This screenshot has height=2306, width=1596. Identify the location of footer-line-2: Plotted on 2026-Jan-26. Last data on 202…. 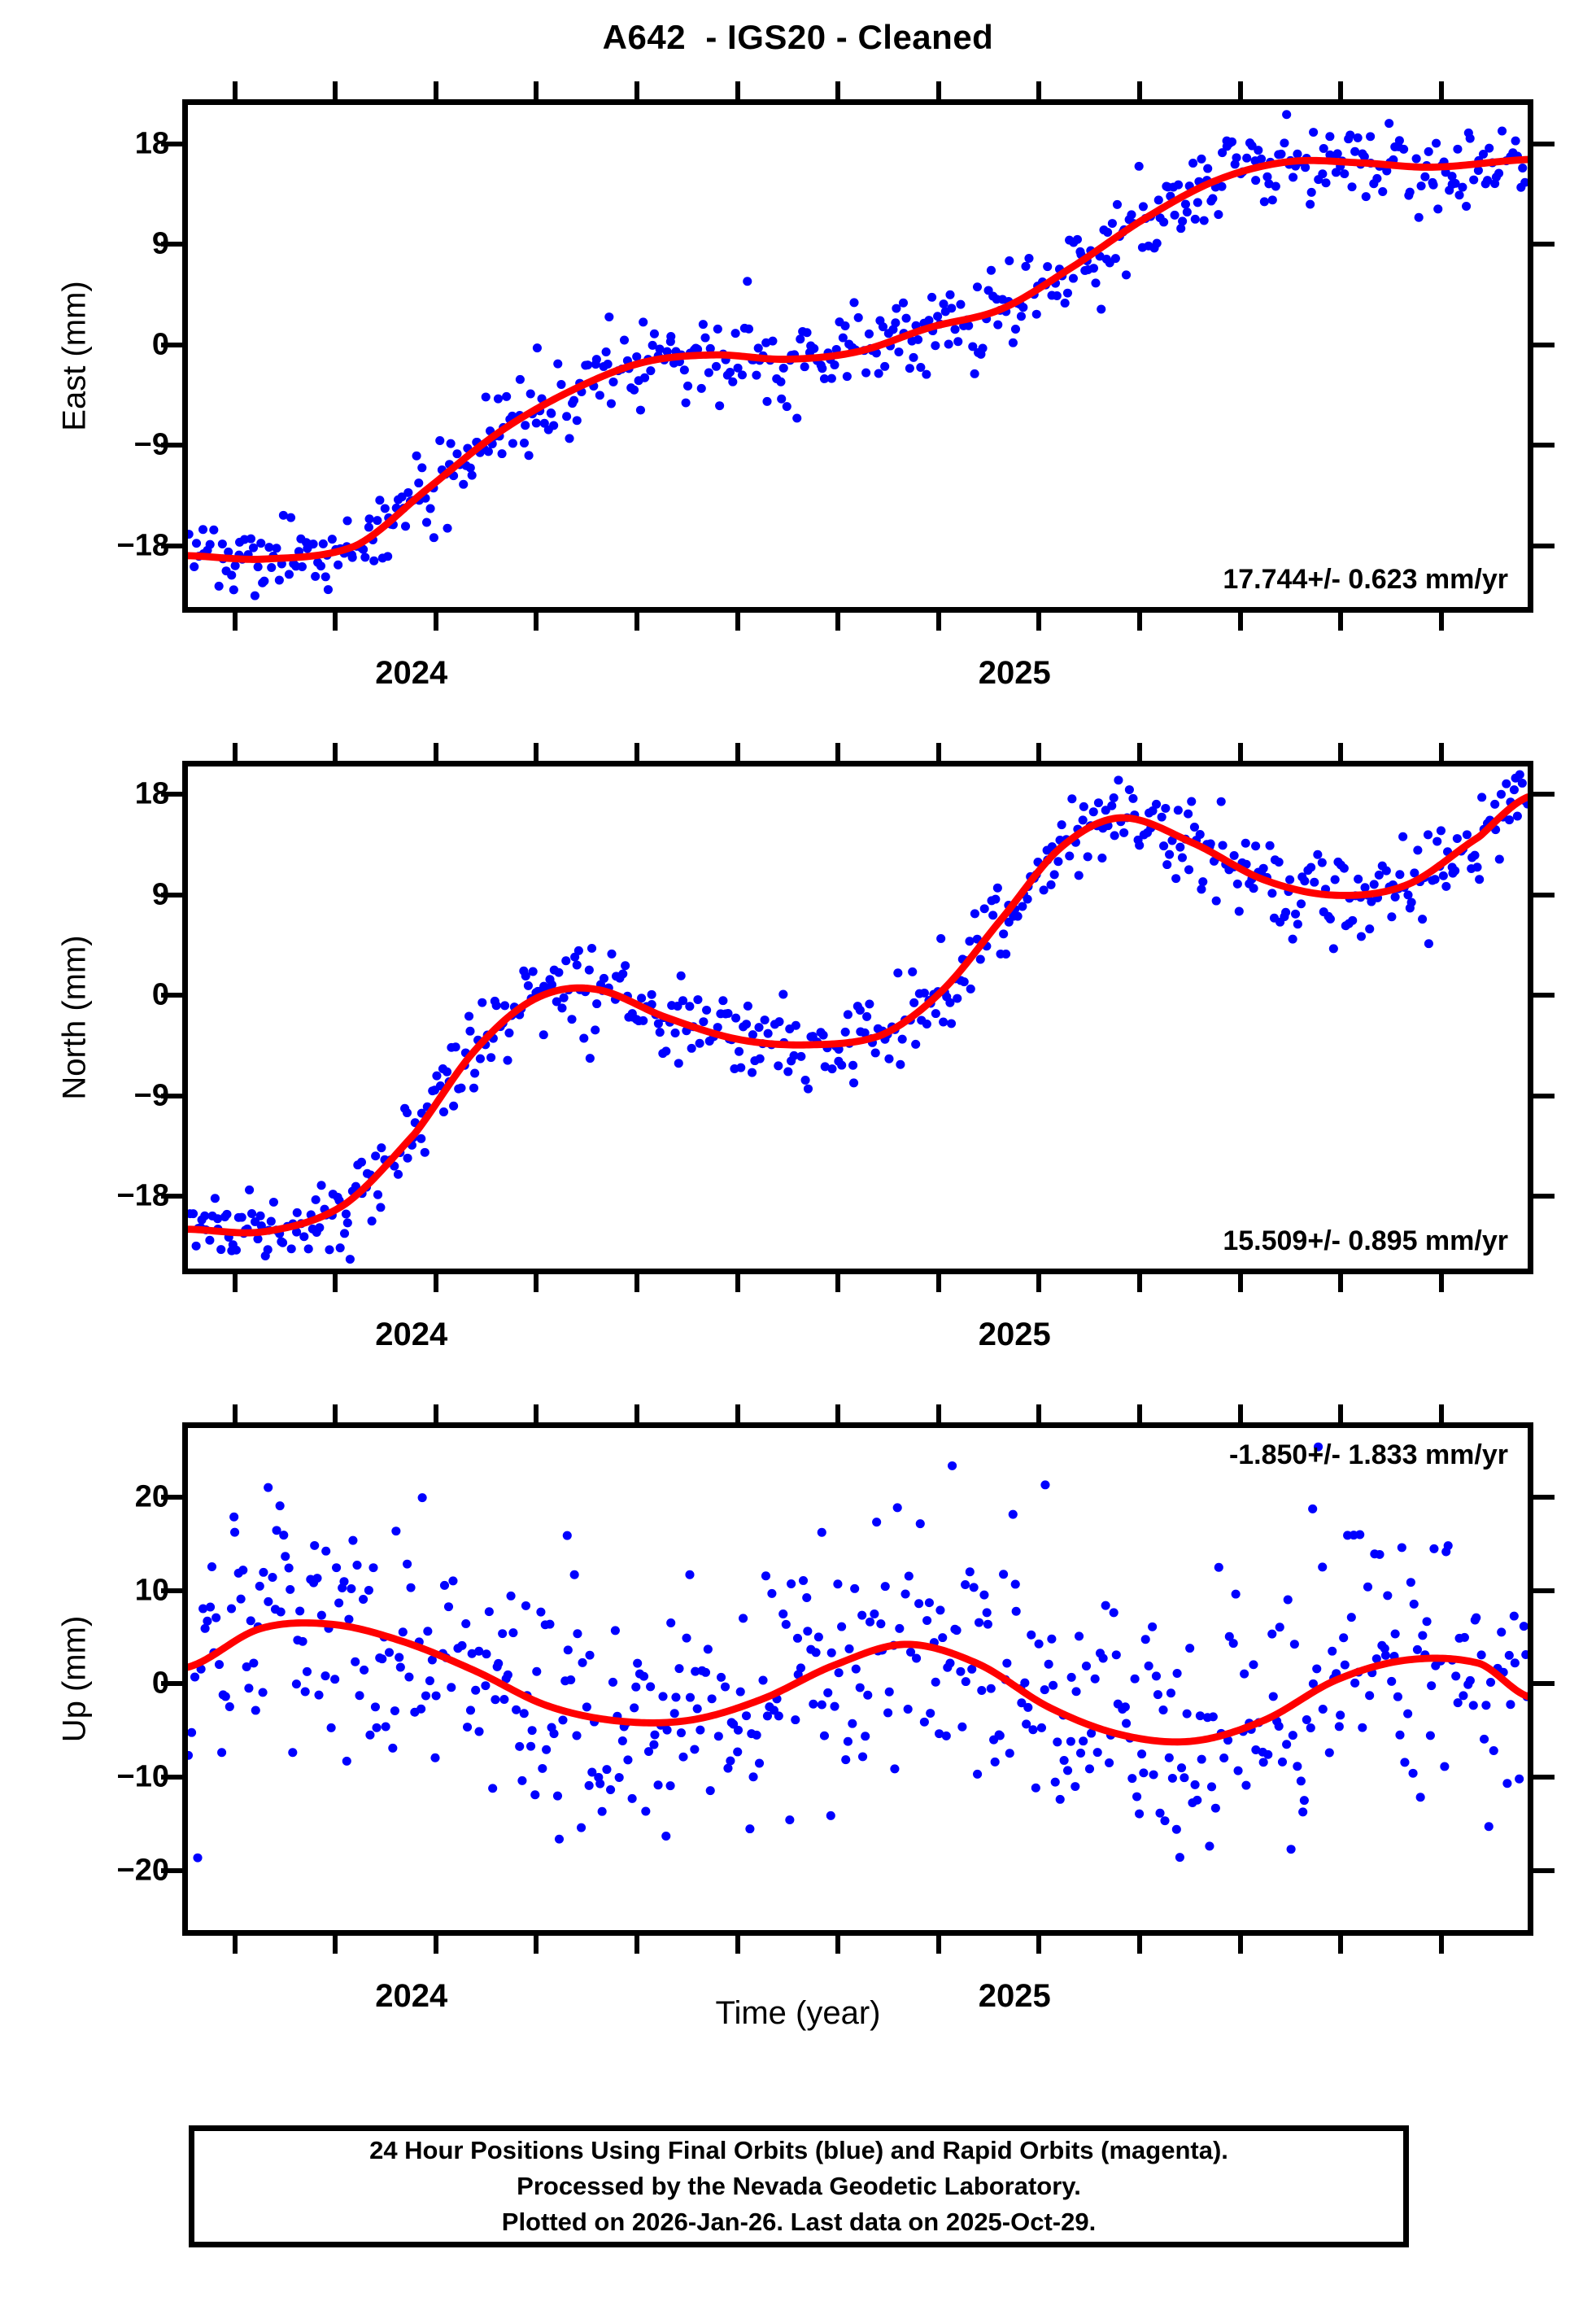
(799, 2222).